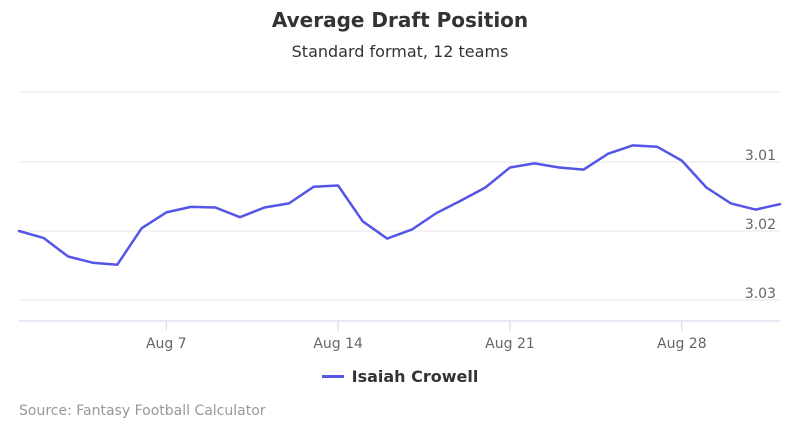 The width and height of the screenshot is (800, 440). I want to click on legend: Isaiah Crowell, so click(400, 376).